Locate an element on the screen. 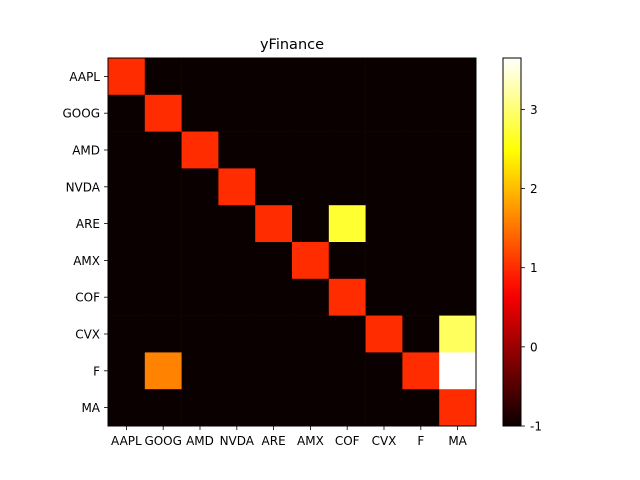  chart-title: yFinance is located at coordinates (292, 45).